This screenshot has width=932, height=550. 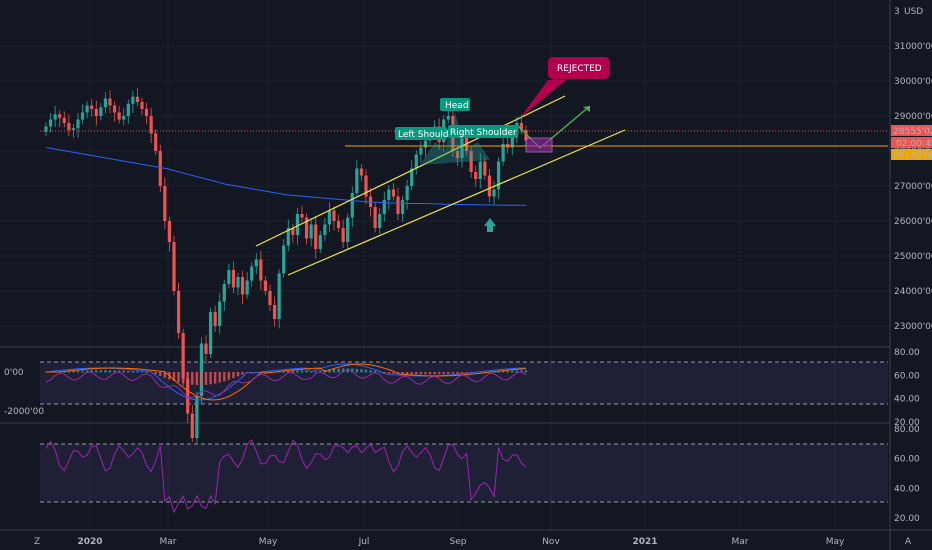 I want to click on time-tick-label: Sep, so click(x=458, y=542).